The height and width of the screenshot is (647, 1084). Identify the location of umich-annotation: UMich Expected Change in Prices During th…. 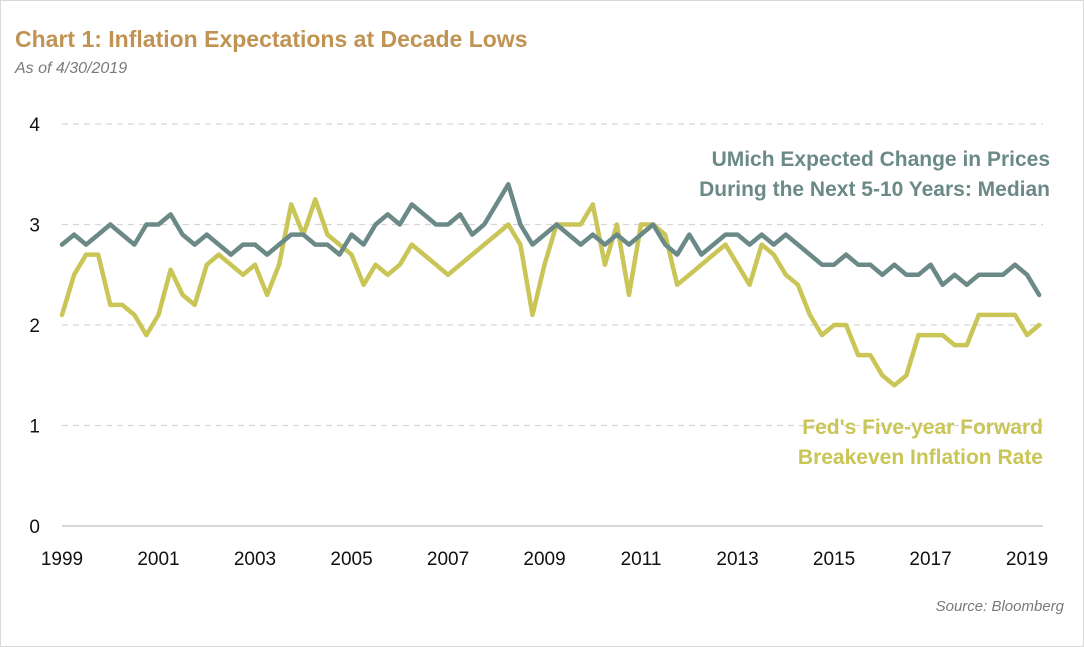
(874, 174).